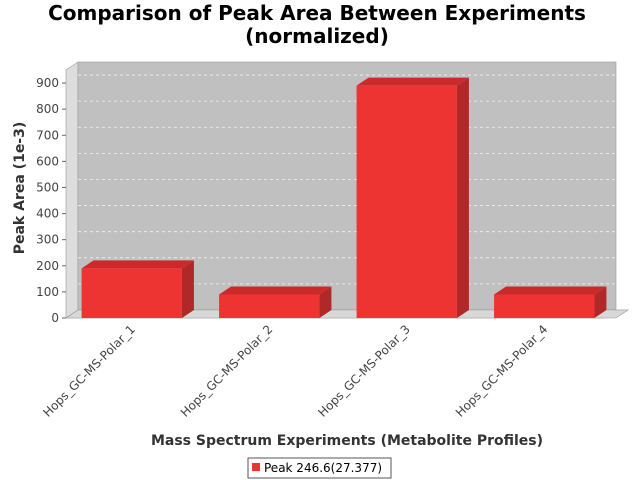 The image size is (640, 480). Describe the element at coordinates (47, 135) in the screenshot. I see `y-tick-label: 700` at that location.